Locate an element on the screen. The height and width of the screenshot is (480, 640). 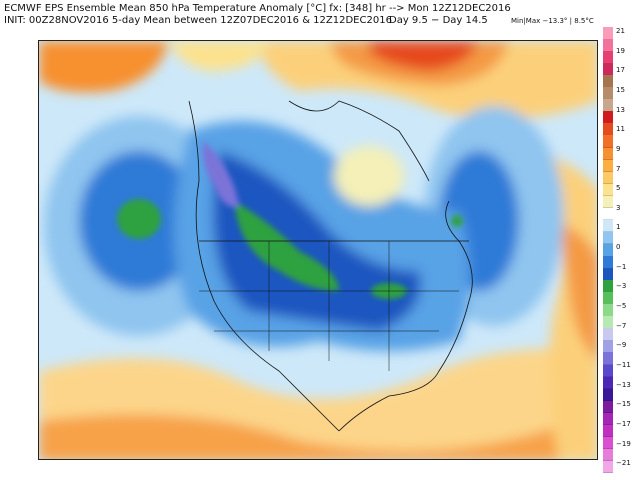
scale-label: 3 is located at coordinates (618, 207).